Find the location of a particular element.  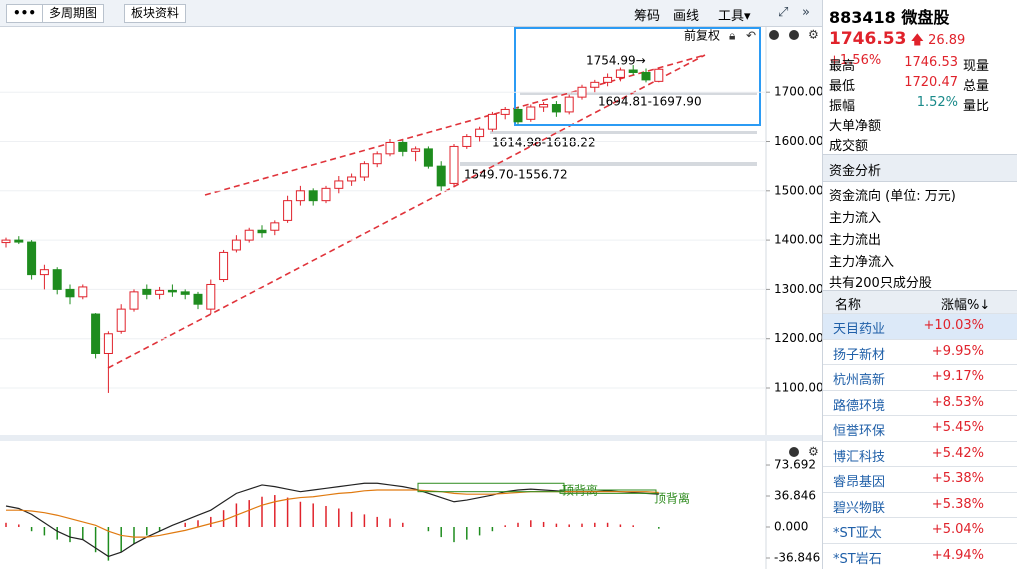

stock-row: 博汇科技 +5.42% is located at coordinates (920, 453).